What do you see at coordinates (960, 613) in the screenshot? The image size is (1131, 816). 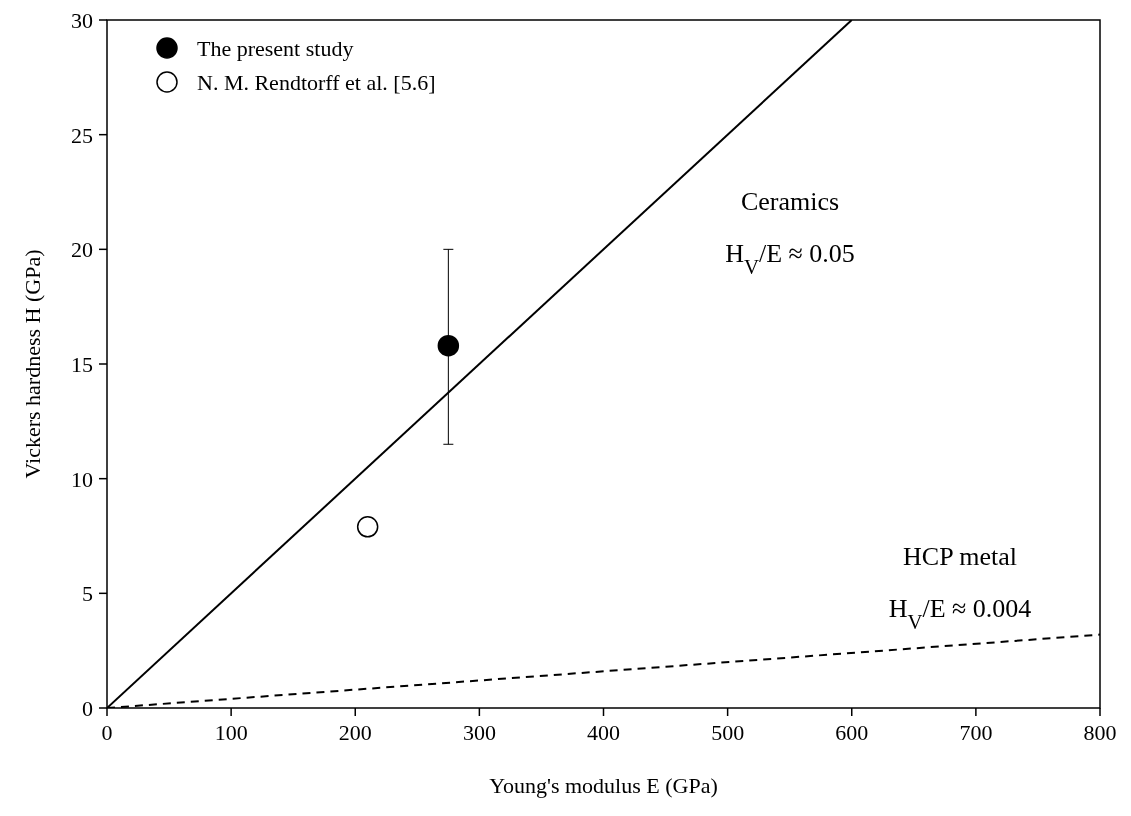 I see `annotation: H$_{V}$/E ≈ 0.004` at bounding box center [960, 613].